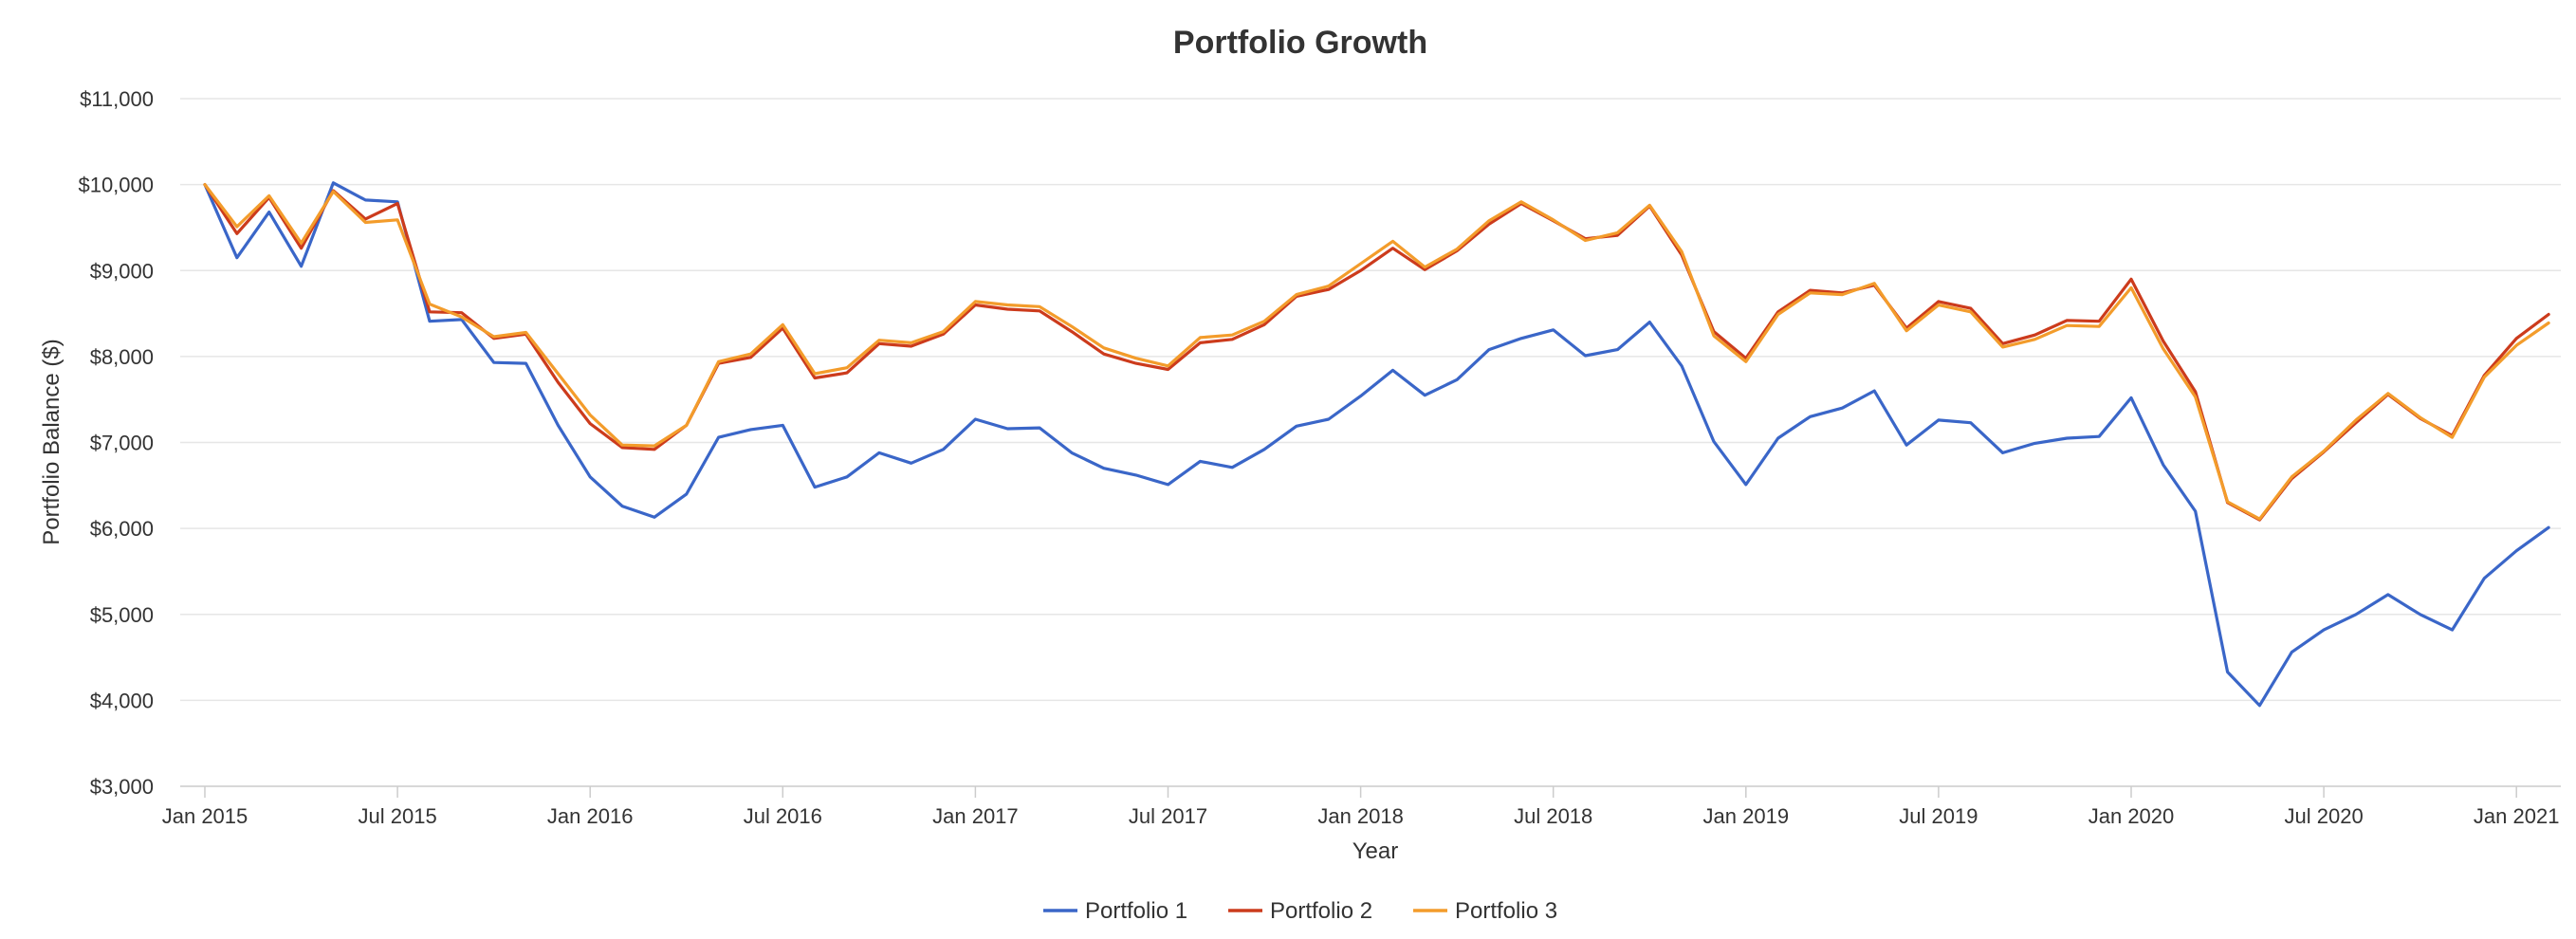 The image size is (2576, 939). What do you see at coordinates (2517, 816) in the screenshot?
I see `x-tick-label: Jan 2021` at bounding box center [2517, 816].